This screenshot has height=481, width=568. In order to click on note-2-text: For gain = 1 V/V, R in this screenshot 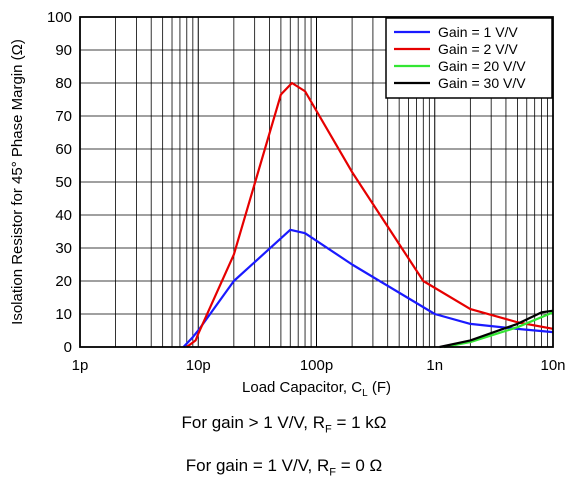, I will do `click(257, 465)`.